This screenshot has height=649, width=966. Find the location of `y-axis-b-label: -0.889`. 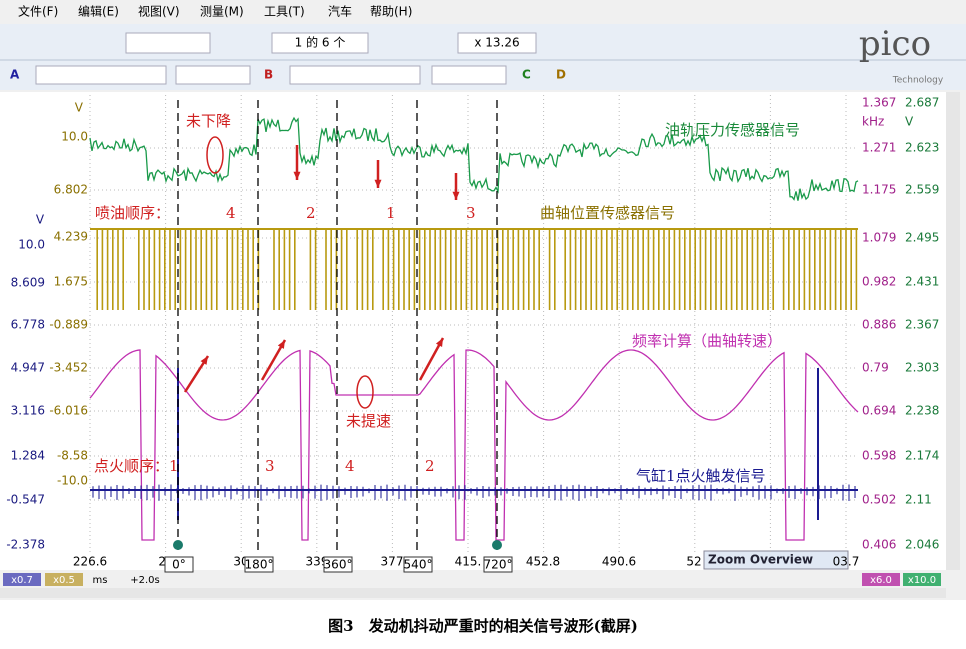

y-axis-b-label: -0.889 is located at coordinates (68, 325).